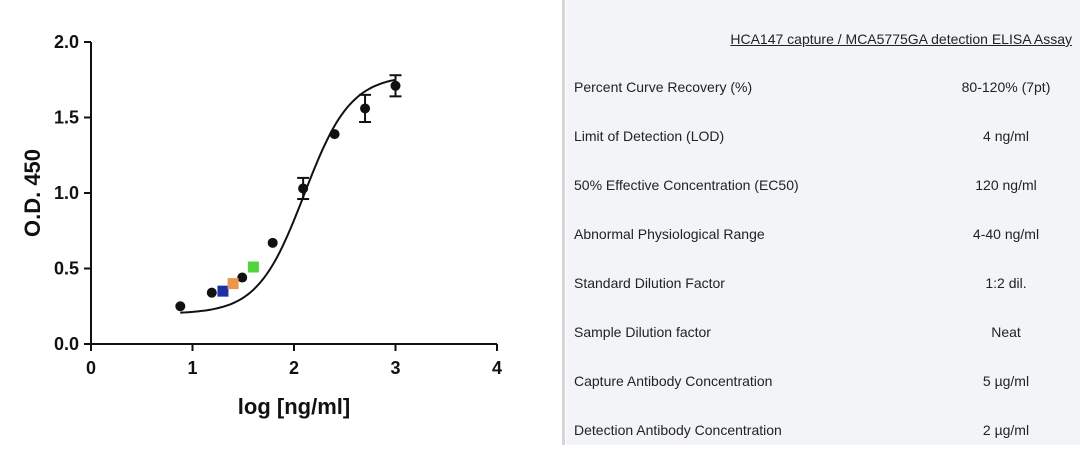  I want to click on x-tick-label: 2, so click(294, 368).